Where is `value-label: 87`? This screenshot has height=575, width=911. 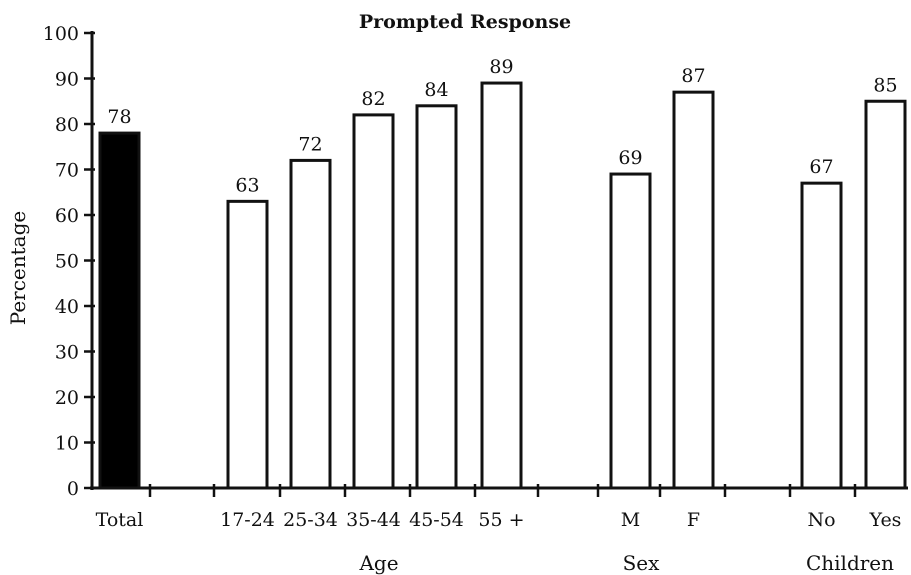
value-label: 87 is located at coordinates (693, 76).